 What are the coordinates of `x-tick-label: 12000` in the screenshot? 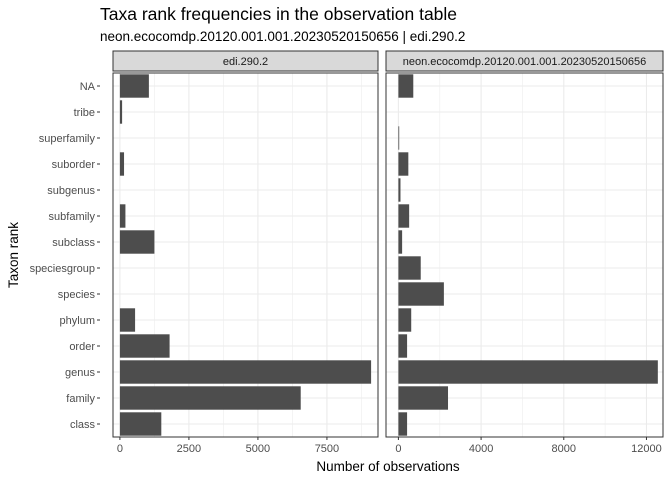 It's located at (646, 449).